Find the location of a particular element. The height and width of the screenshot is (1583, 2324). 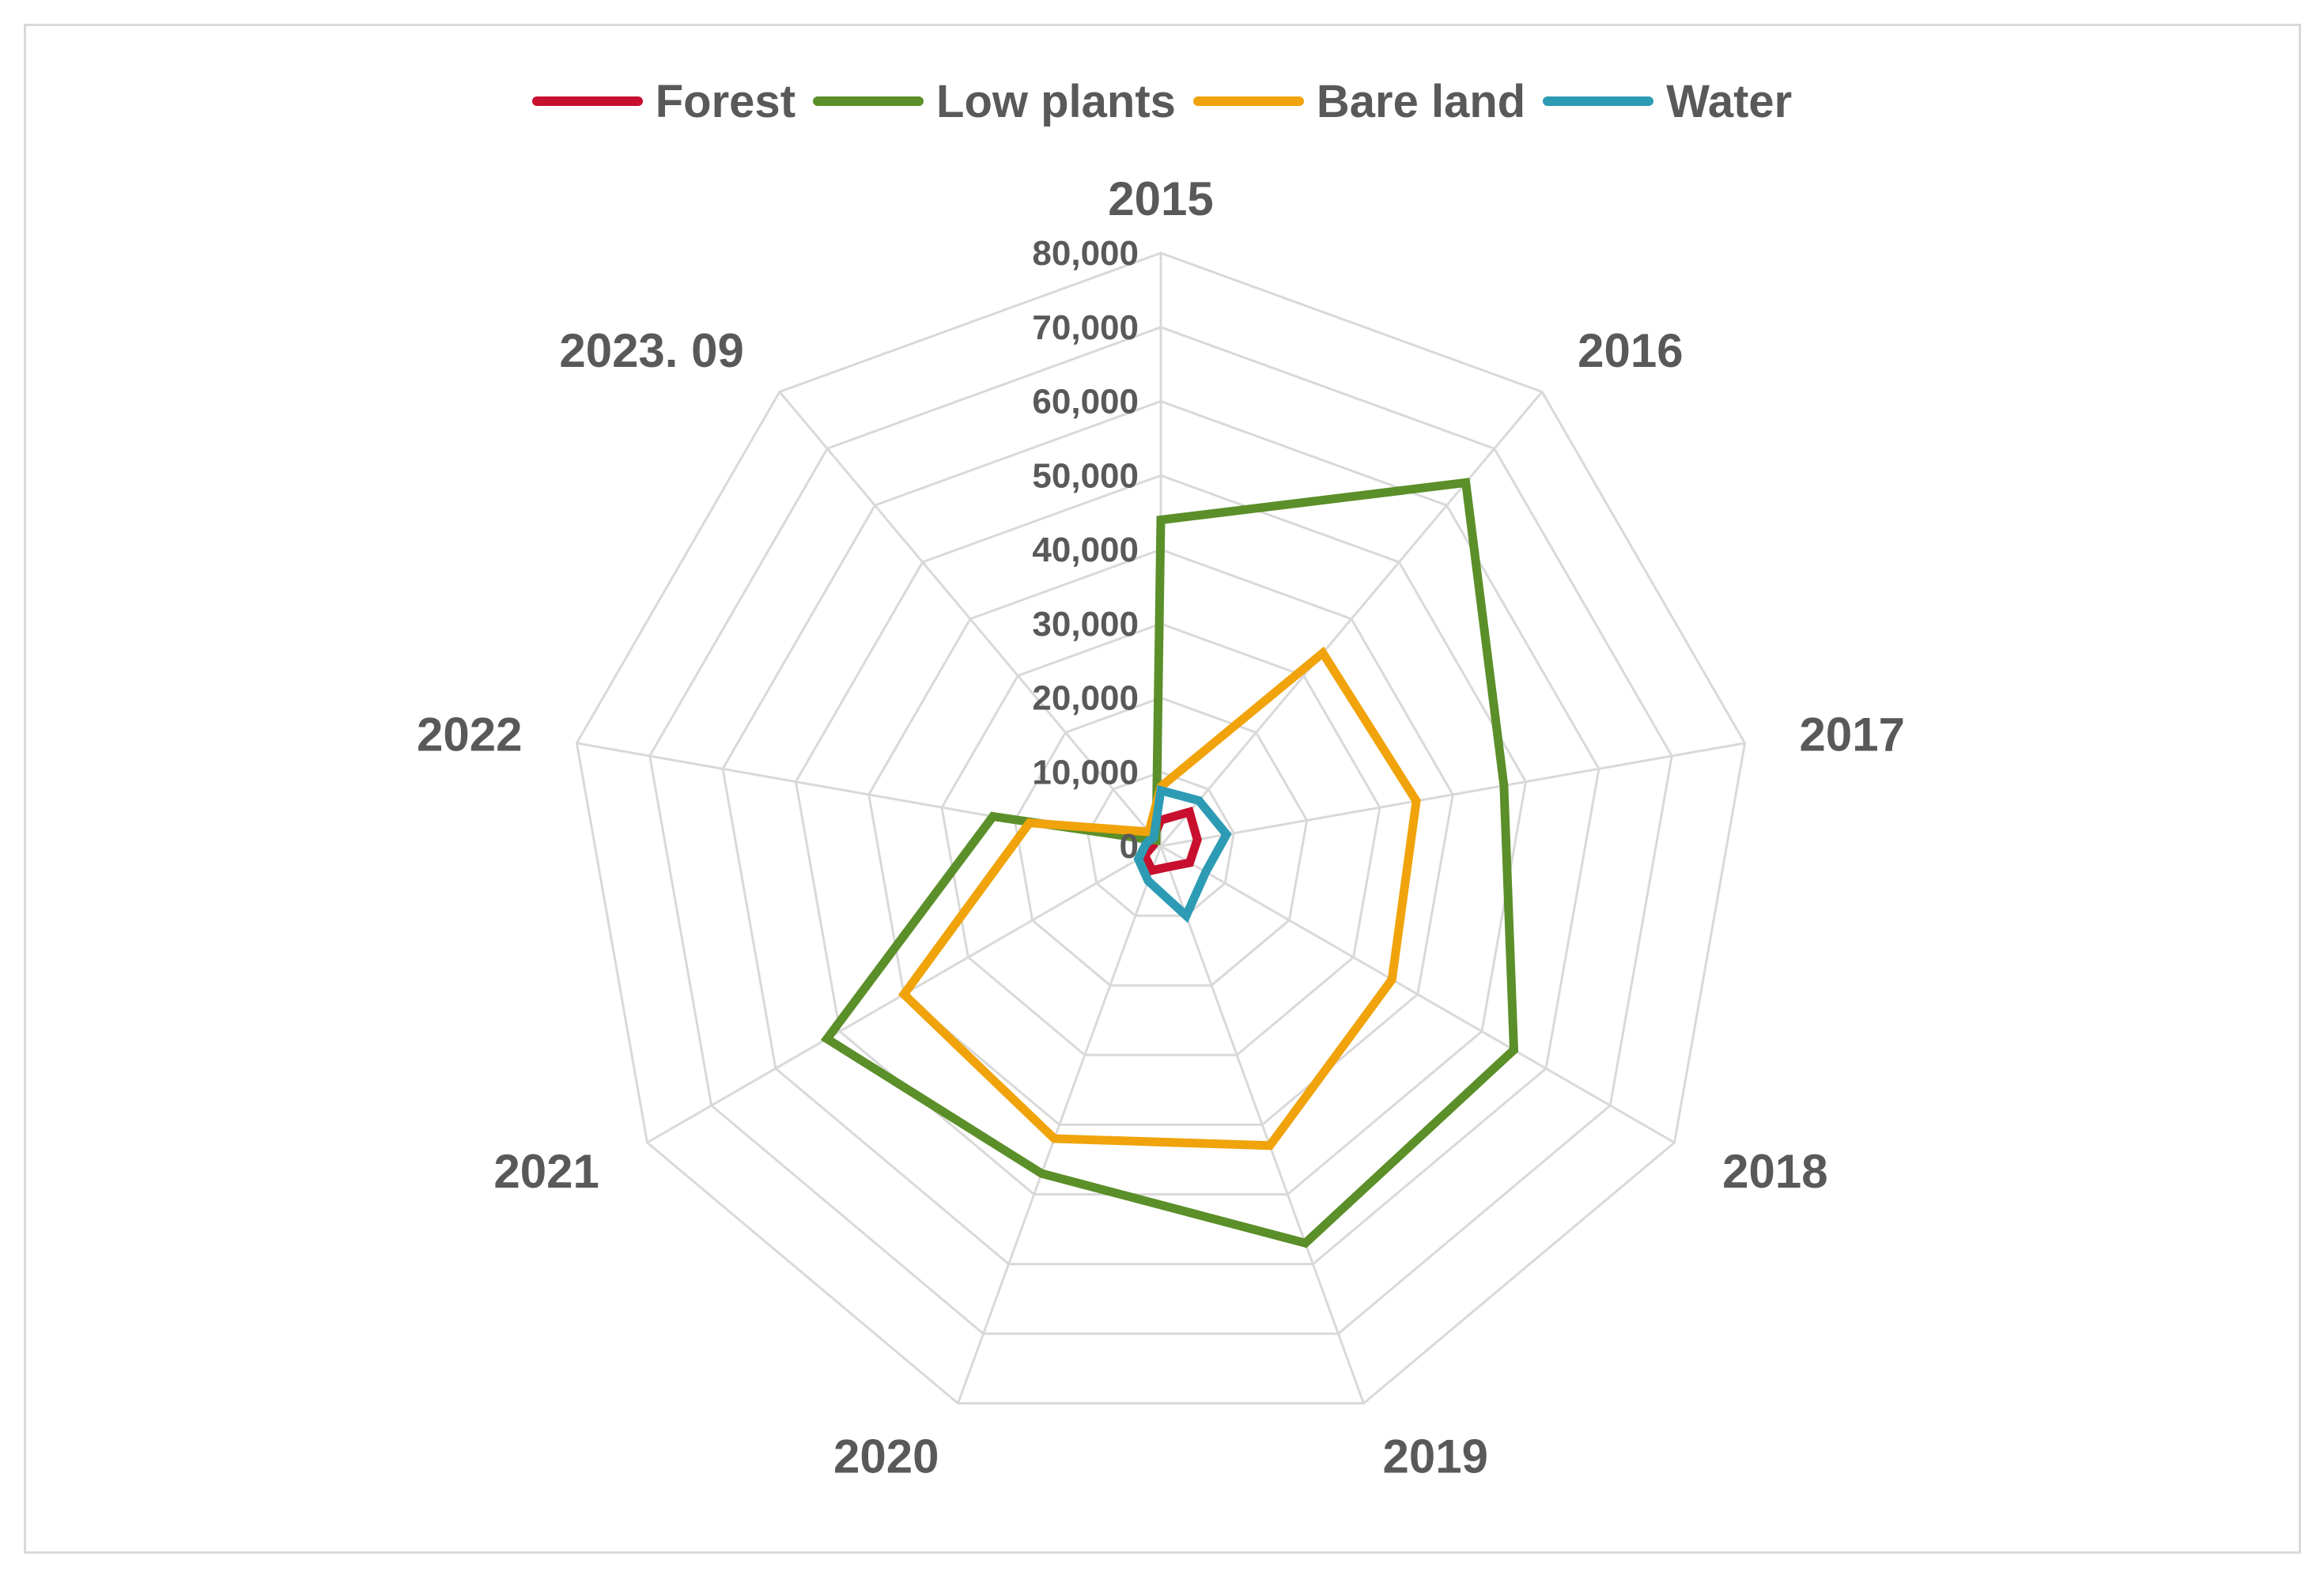

legend-label: Water is located at coordinates (1729, 101).